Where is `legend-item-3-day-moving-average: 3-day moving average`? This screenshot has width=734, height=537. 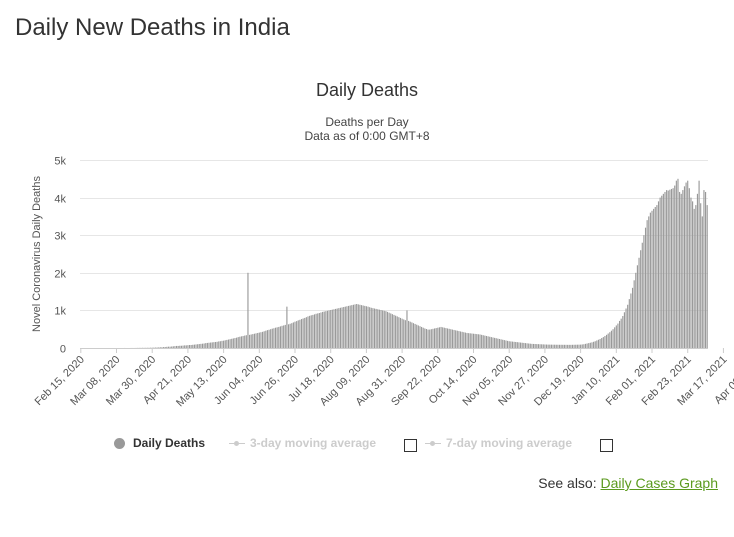 legend-item-3-day-moving-average: 3-day moving average is located at coordinates (302, 443).